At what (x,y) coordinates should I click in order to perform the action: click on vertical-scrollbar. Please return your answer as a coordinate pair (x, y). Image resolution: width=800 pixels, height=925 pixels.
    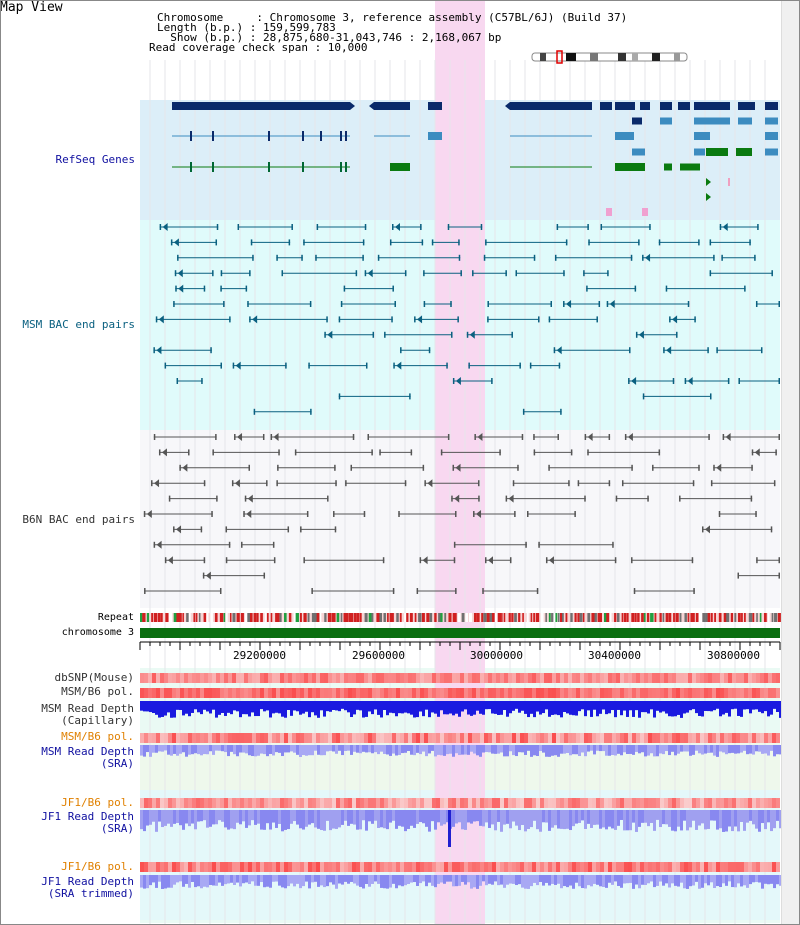
    Looking at the image, I should click on (790, 462).